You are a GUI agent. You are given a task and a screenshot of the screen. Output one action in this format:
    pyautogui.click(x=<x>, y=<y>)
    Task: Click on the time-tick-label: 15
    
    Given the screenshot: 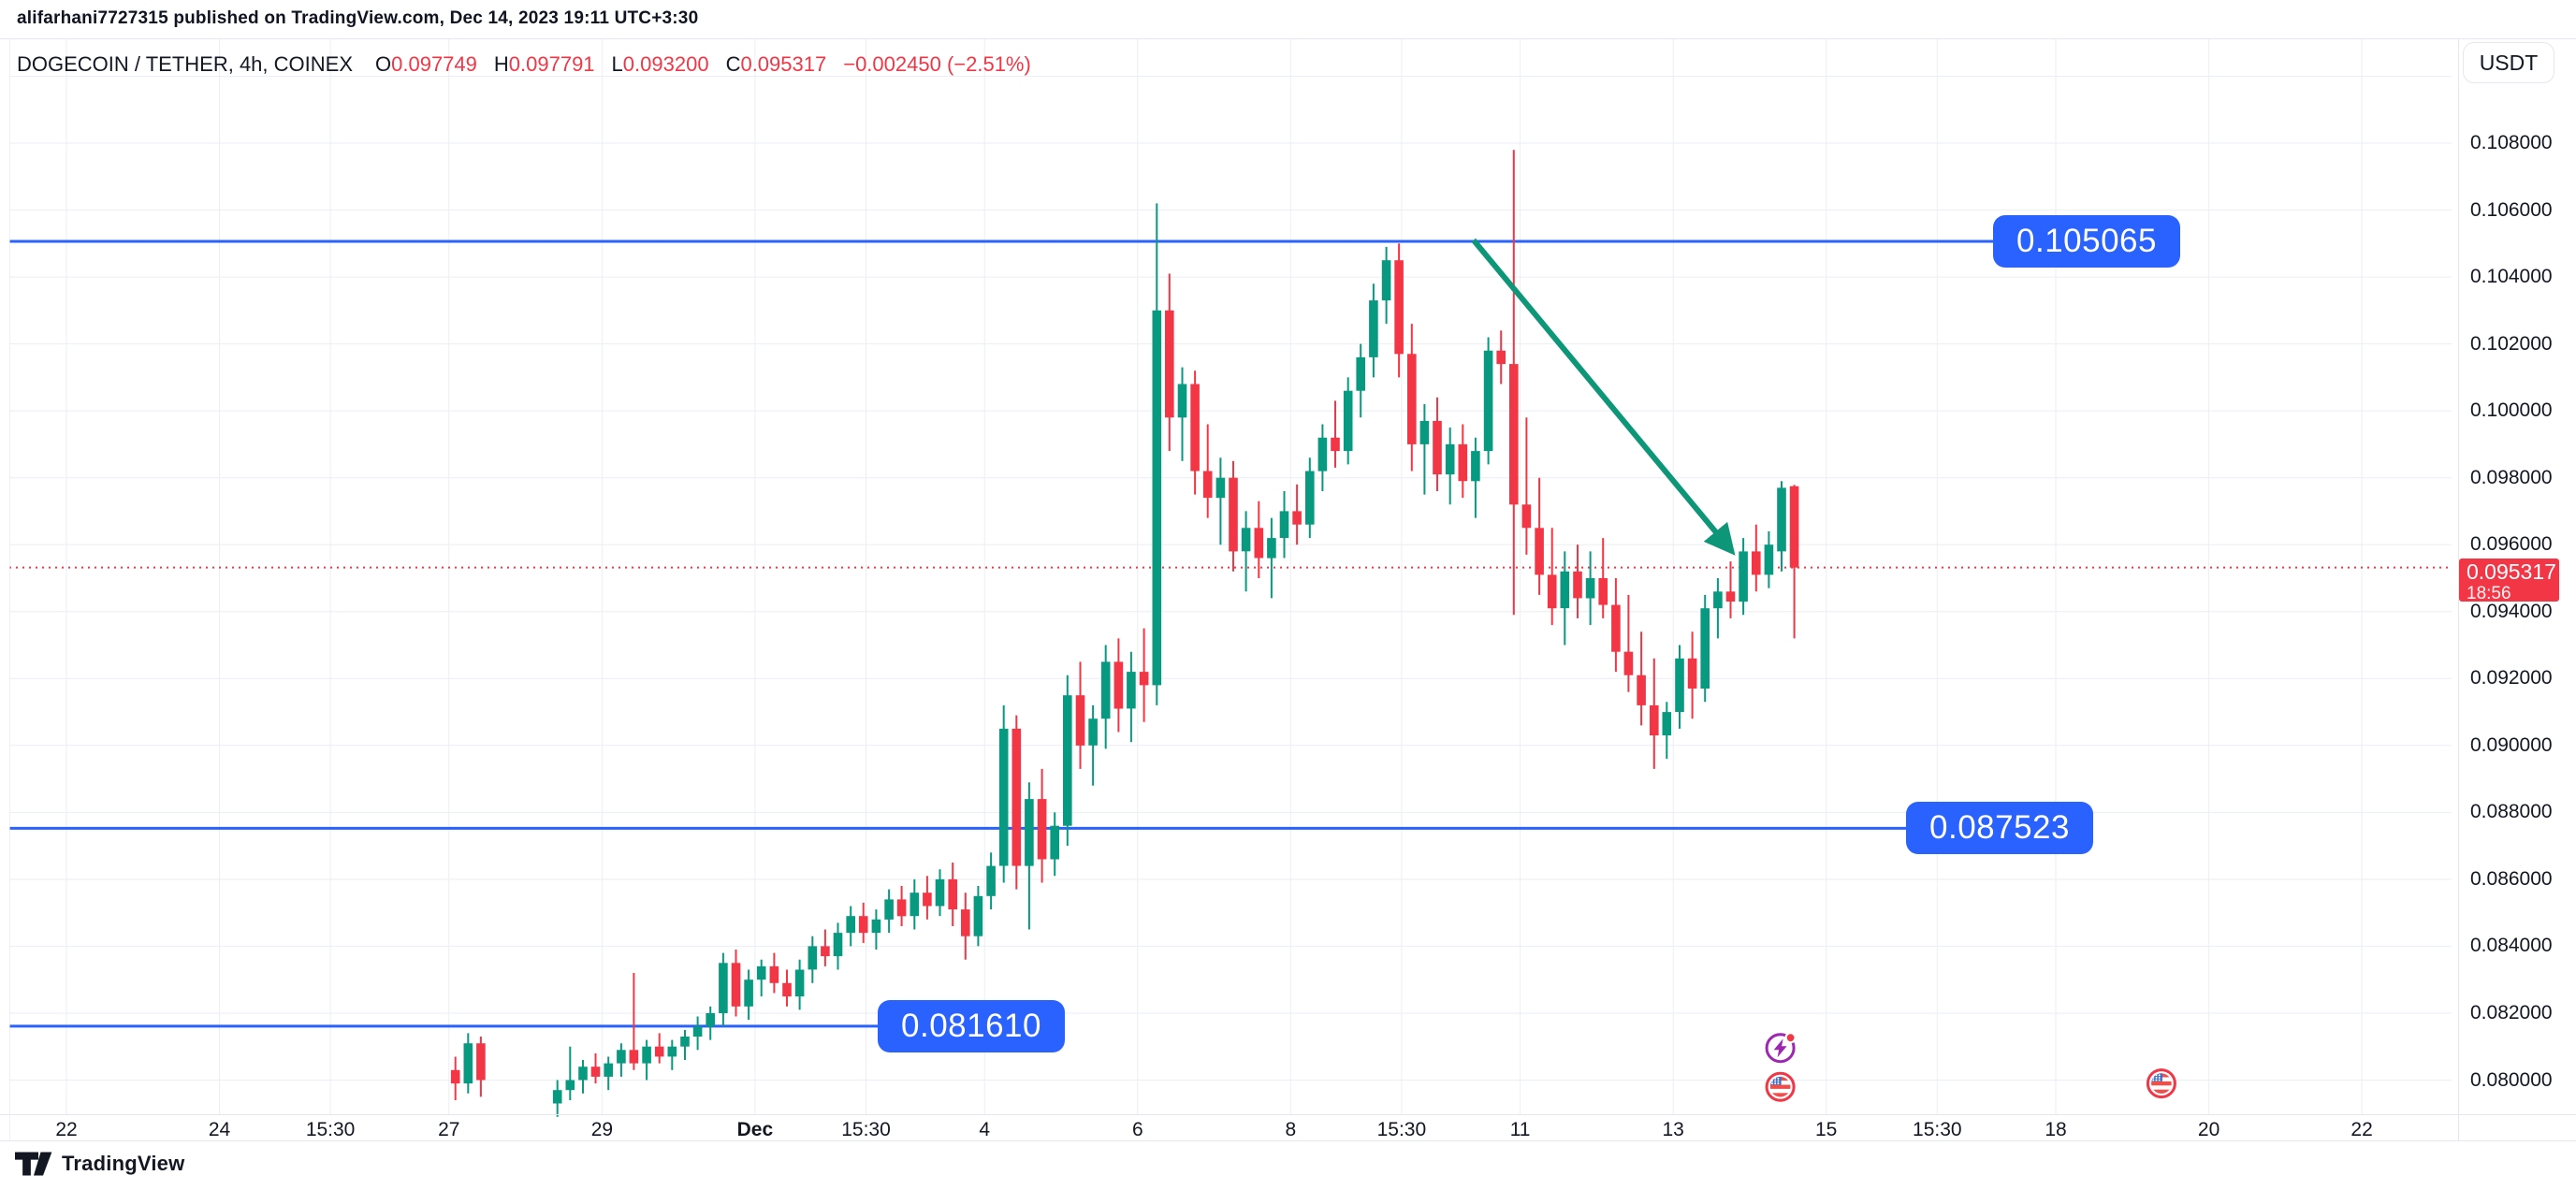 What is the action you would take?
    pyautogui.click(x=1826, y=1129)
    